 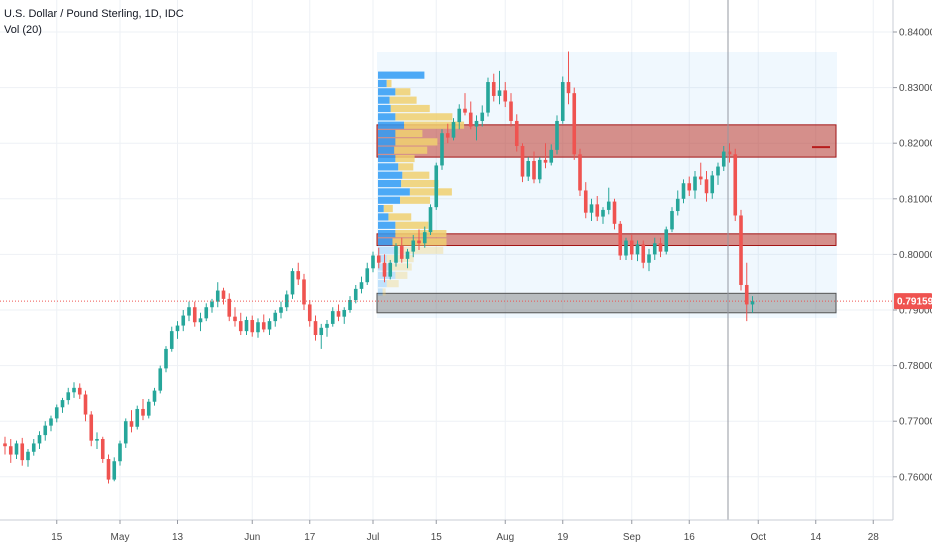 I want to click on symbol-title: U.S. Dollar / Pound Sterling, 1D, IDC, so click(x=94, y=14).